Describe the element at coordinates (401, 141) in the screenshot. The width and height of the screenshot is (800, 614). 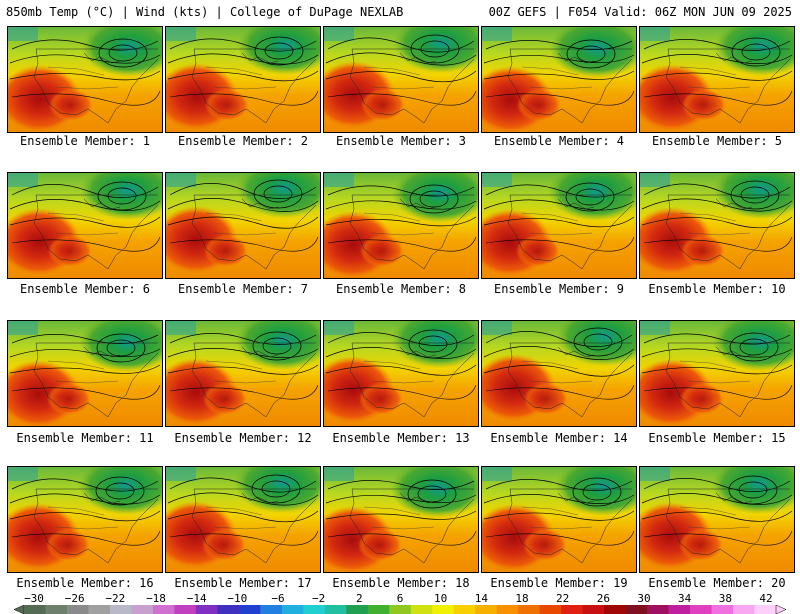
I see `ensemble-member-label-3: Ensemble Member: 3` at that location.